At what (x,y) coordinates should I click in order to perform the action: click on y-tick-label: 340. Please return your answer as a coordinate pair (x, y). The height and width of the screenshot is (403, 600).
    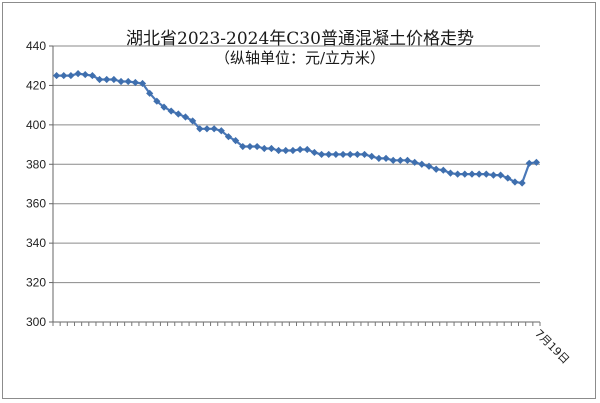
    Looking at the image, I should click on (36, 243).